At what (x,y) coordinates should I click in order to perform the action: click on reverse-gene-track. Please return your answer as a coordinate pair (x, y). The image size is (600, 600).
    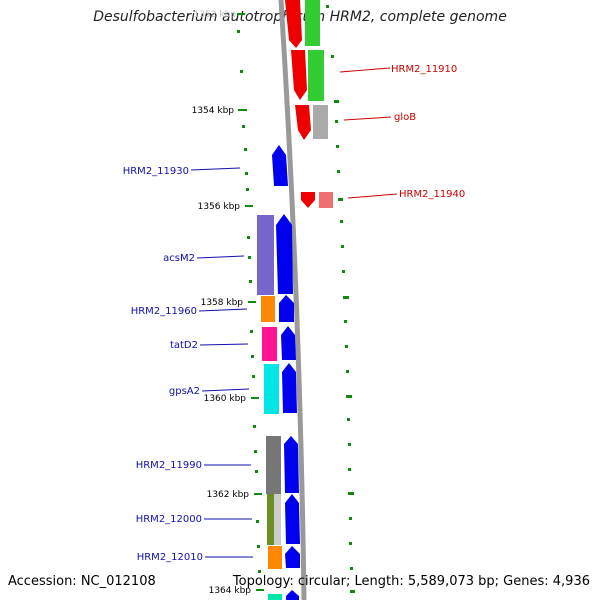
    Looking at the image, I should click on (309, 104).